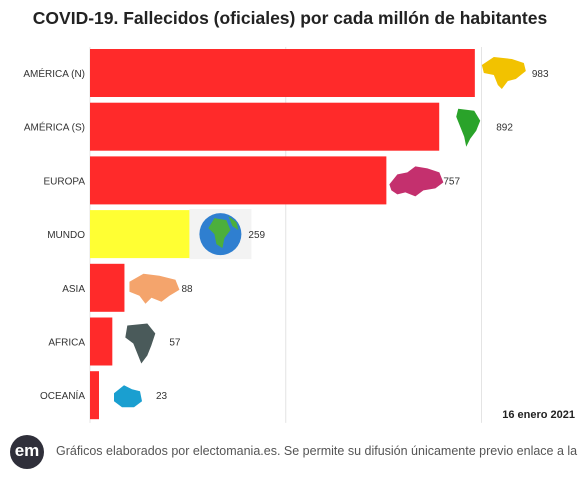  I want to click on electomania-logo: em, so click(27, 452).